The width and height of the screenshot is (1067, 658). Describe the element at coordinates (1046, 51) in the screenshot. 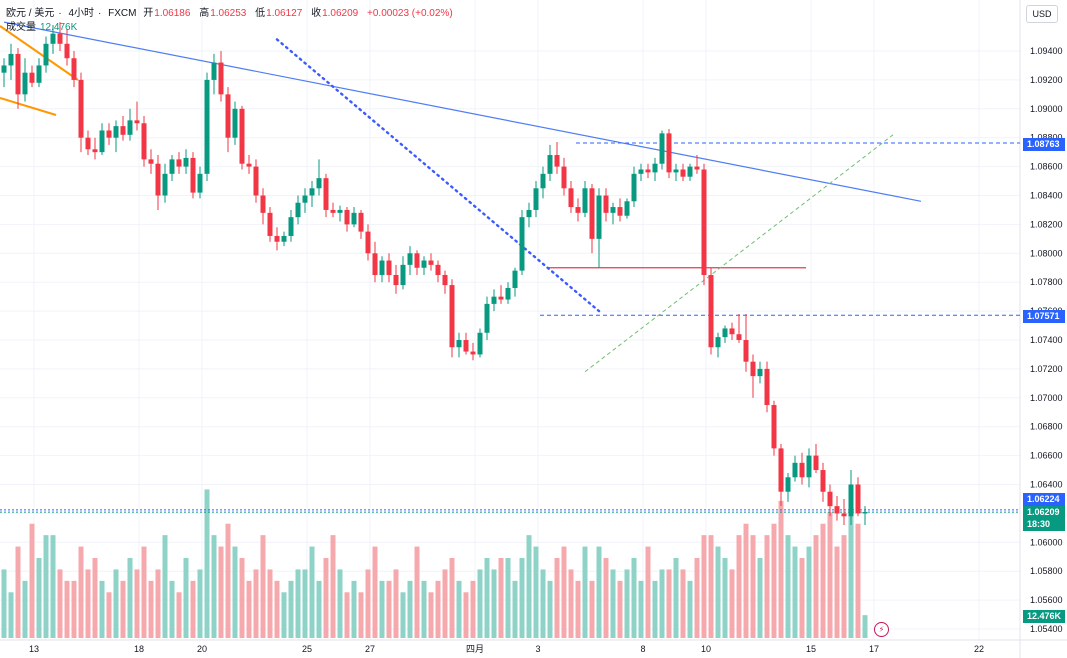

I see `price-tick-label: 1.09400` at that location.